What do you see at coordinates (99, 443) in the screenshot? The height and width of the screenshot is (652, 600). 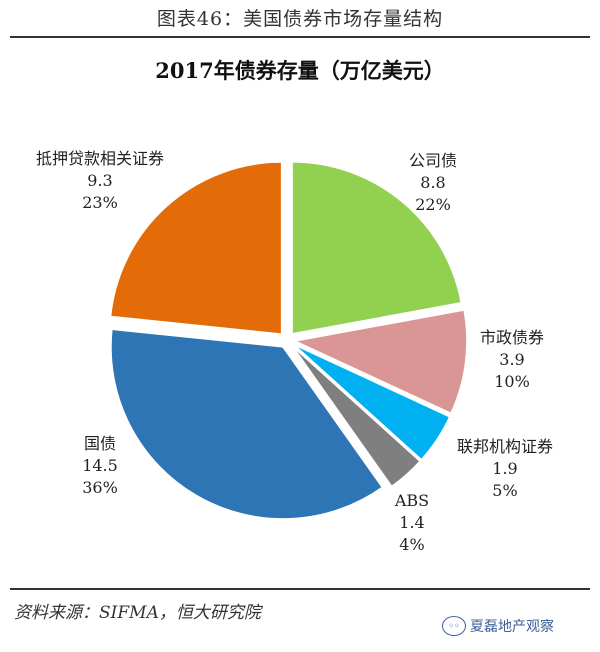 I see `label-treasury-name: 国债` at bounding box center [99, 443].